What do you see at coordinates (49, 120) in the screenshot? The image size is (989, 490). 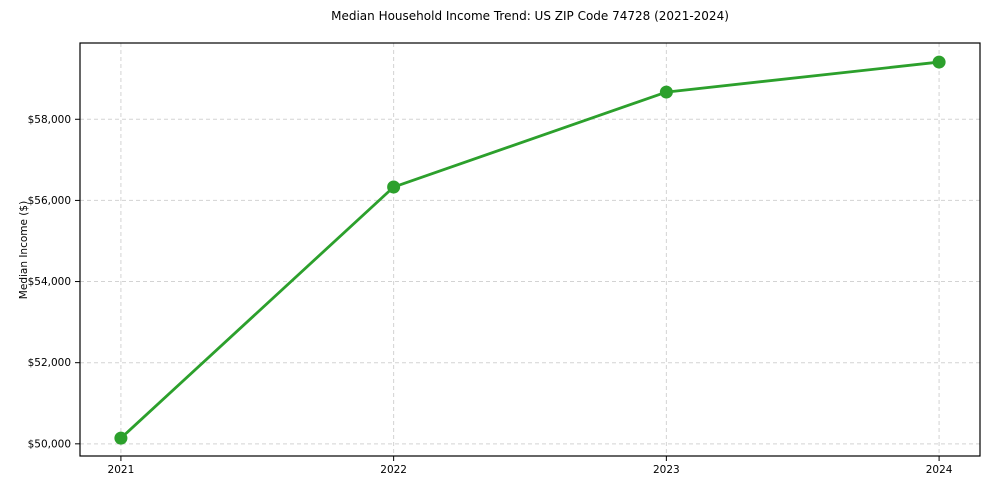 I see `y-tick-label: $58,000` at bounding box center [49, 120].